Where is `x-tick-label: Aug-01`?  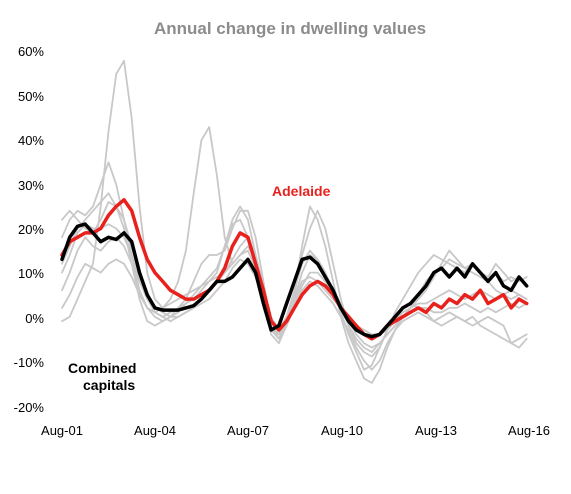
x-tick-label: Aug-01 is located at coordinates (62, 430).